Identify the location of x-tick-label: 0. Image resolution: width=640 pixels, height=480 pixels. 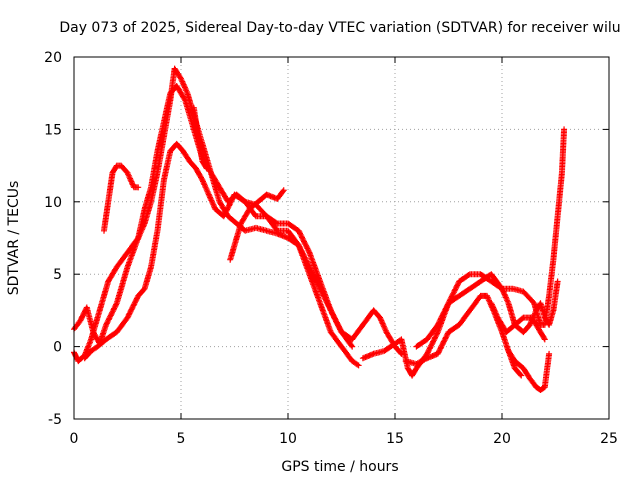
(74, 439).